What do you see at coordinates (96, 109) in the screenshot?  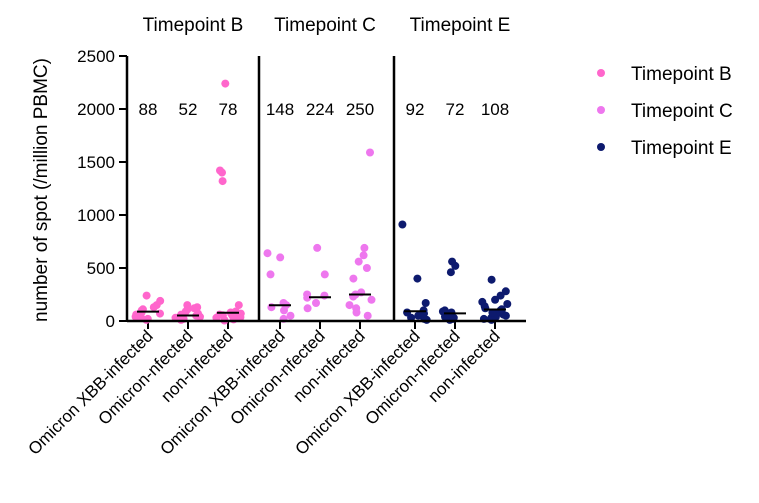 I see `y-tick-label-2000: 2000` at bounding box center [96, 109].